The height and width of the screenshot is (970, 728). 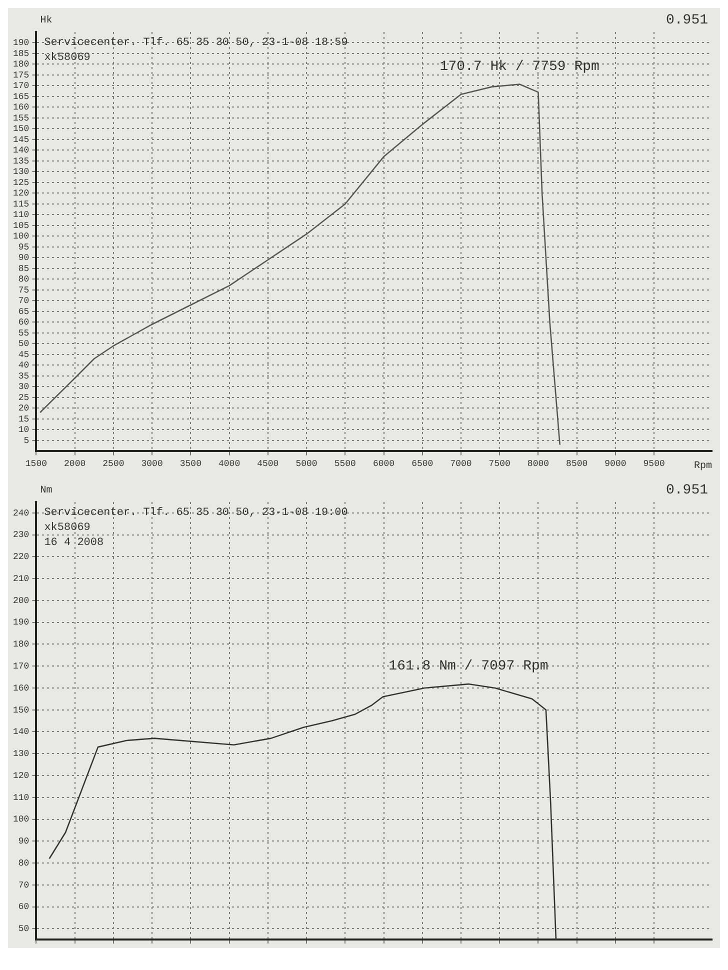 I want to click on y-tick-label: 45, so click(x=24, y=355).